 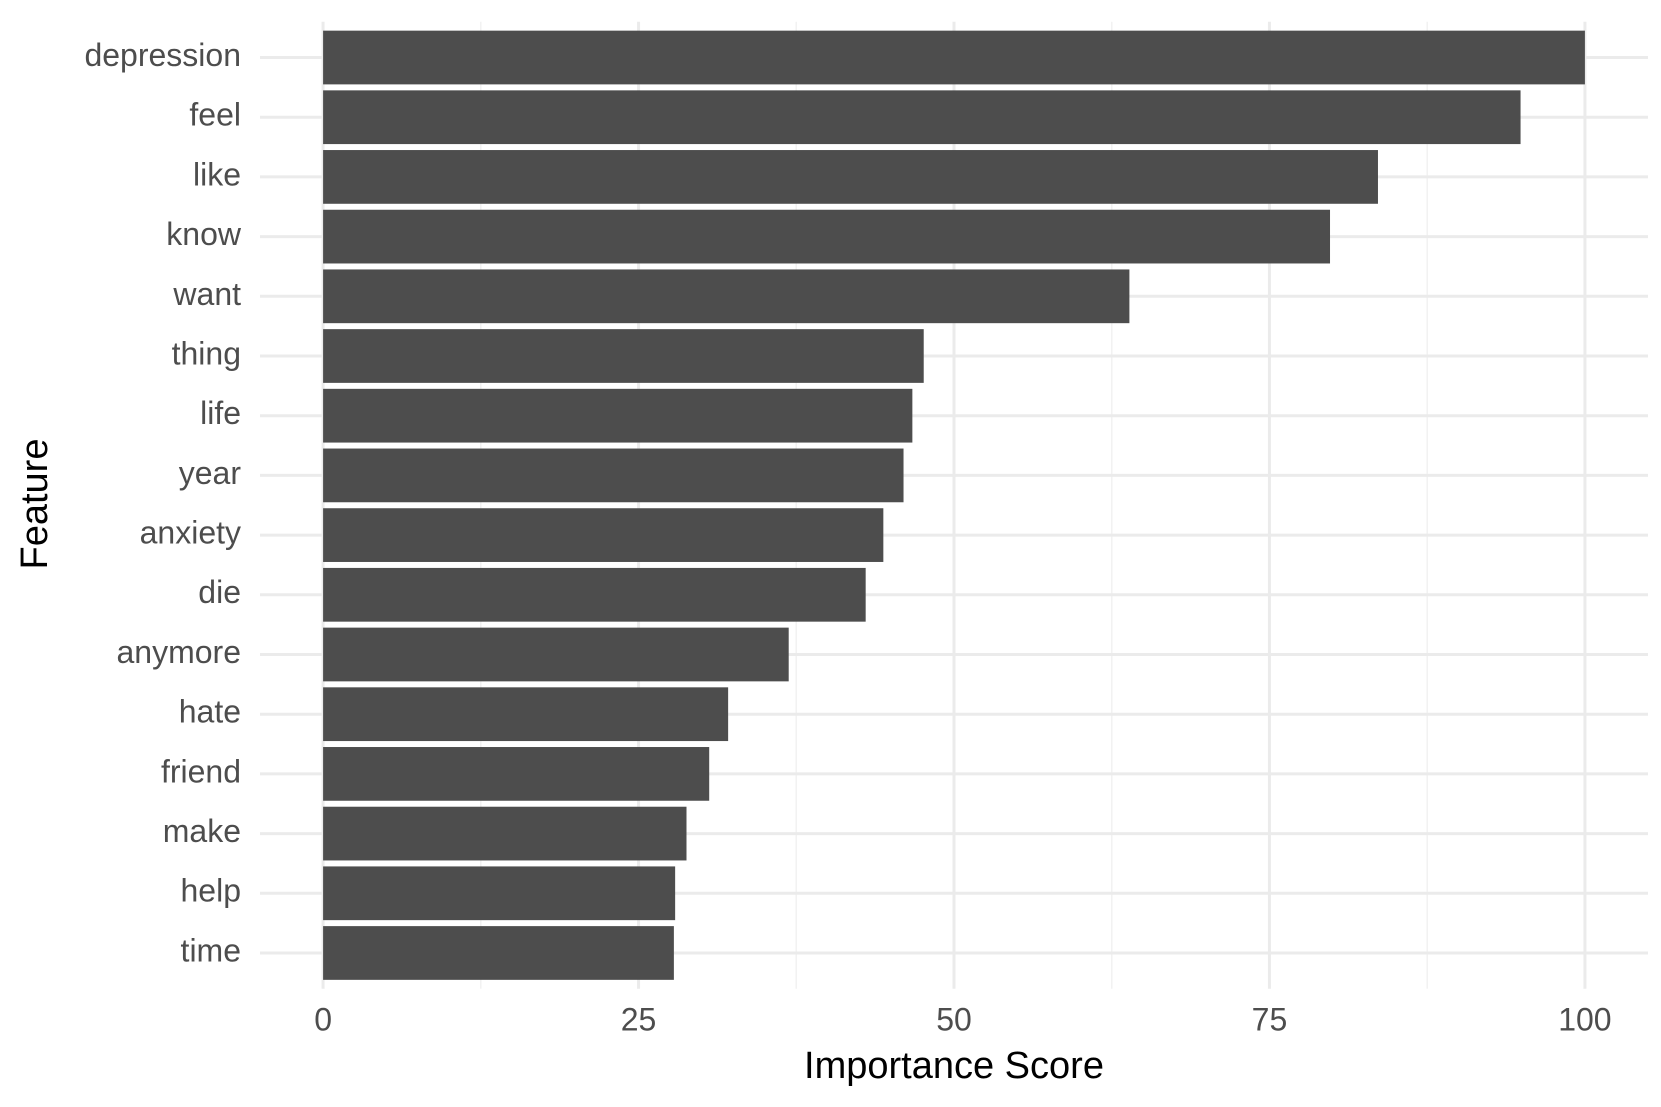 I want to click on y-tick-label: anxiety, so click(x=190, y=533).